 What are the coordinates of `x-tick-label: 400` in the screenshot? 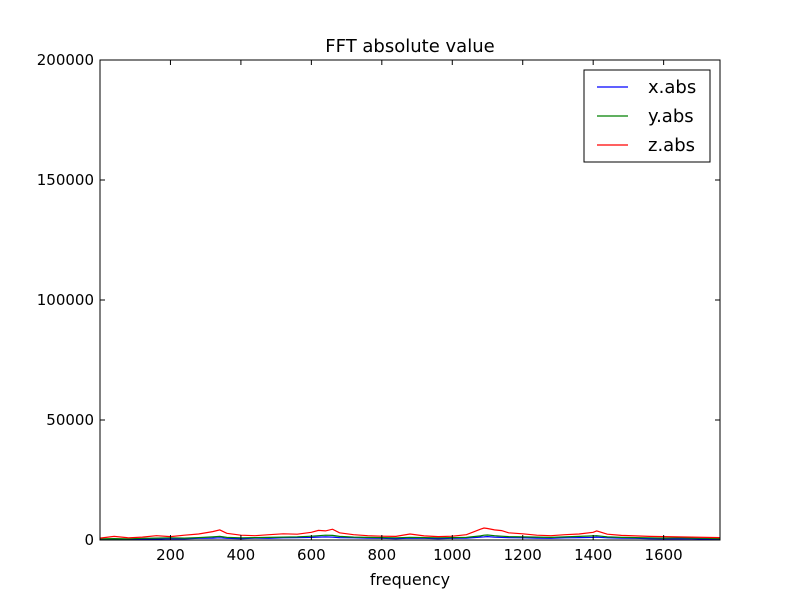 It's located at (241, 555).